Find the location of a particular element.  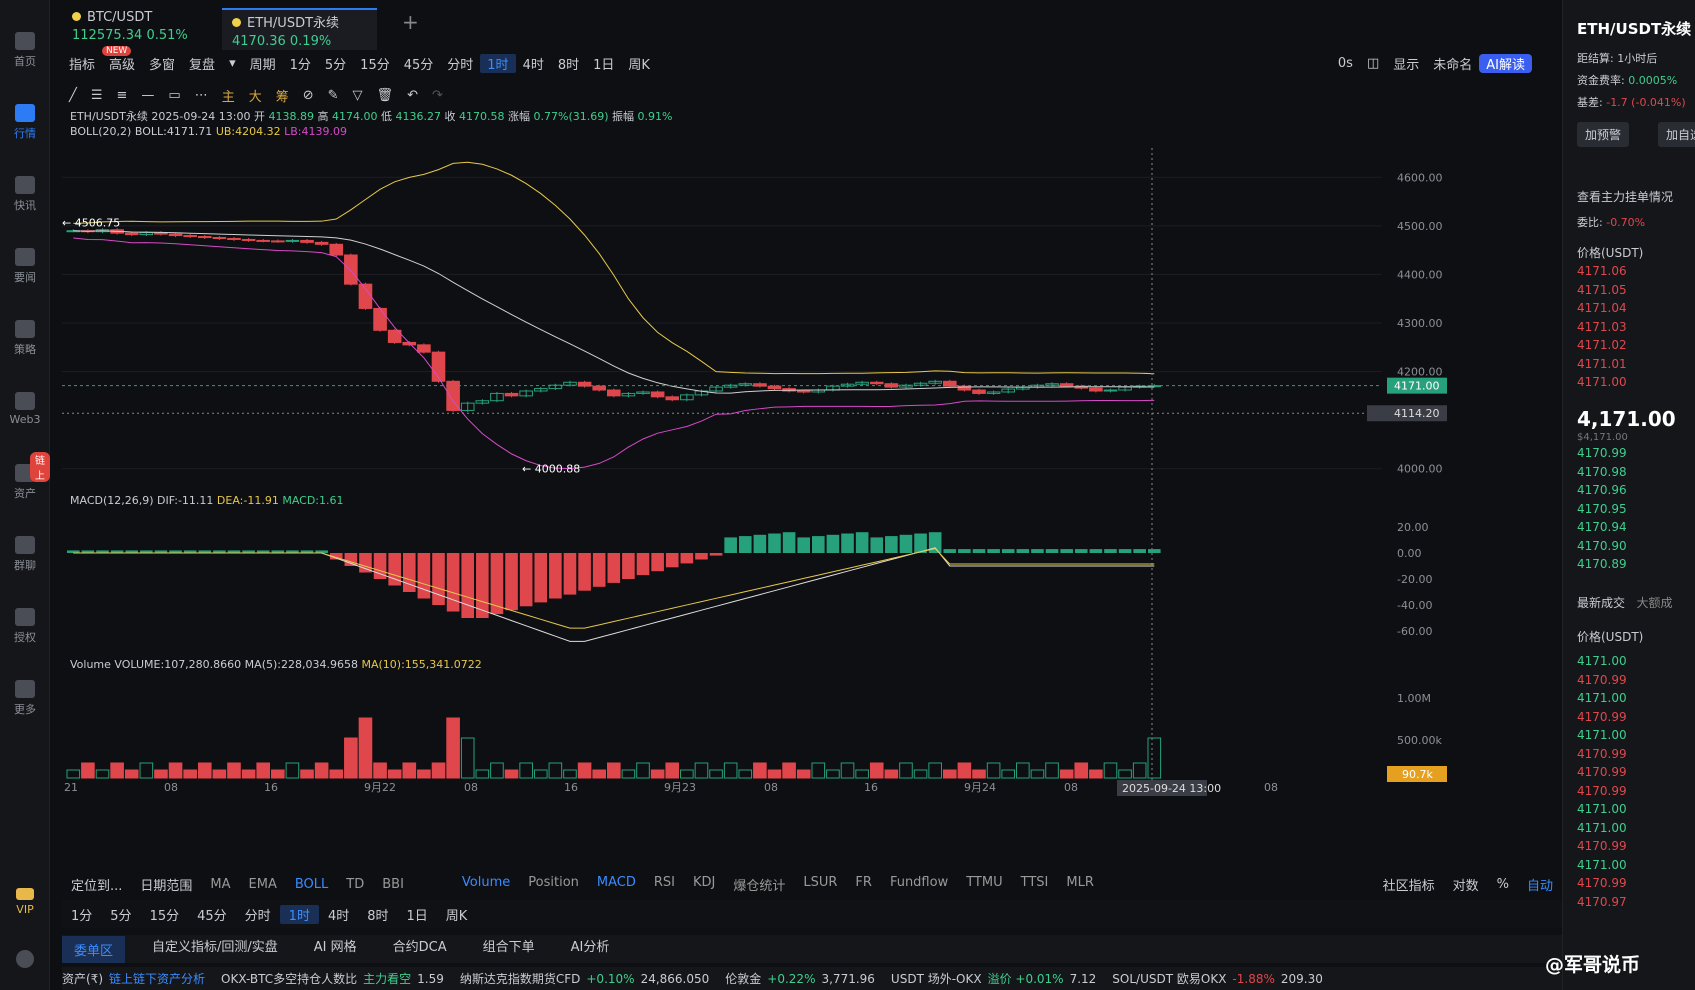

sub-indicator-8: Fundflow is located at coordinates (919, 882).